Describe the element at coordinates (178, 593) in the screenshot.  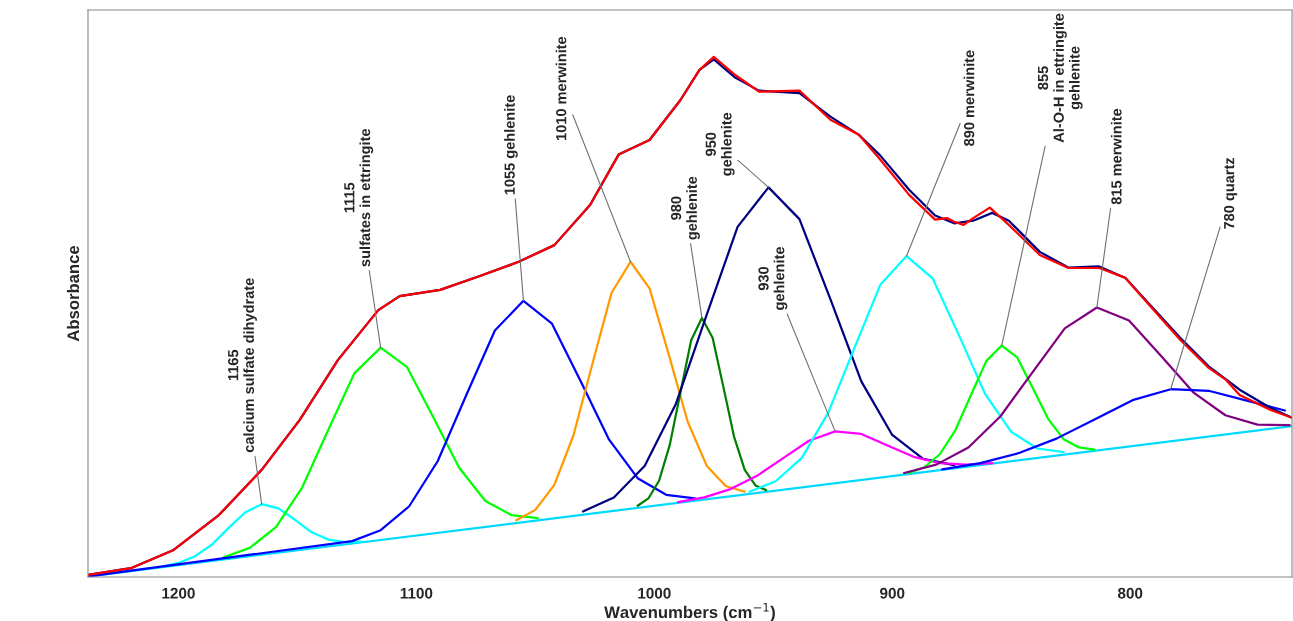
I see `x-tick-label: 1200` at that location.